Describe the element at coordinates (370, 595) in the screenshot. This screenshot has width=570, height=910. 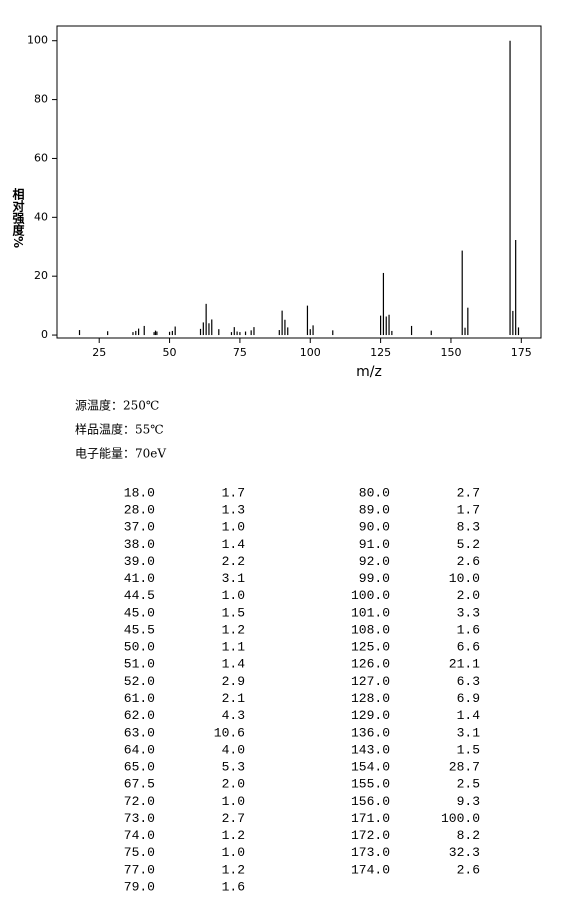
I see `mass: 100.0` at that location.